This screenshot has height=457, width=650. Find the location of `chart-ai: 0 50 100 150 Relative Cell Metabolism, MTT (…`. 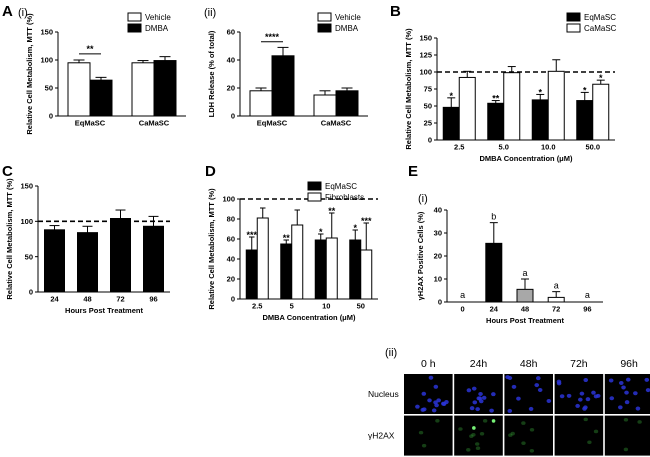

chart-ai: 0 50 100 150 Relative Cell Metabolism, MTT (… is located at coordinates (105, 73).